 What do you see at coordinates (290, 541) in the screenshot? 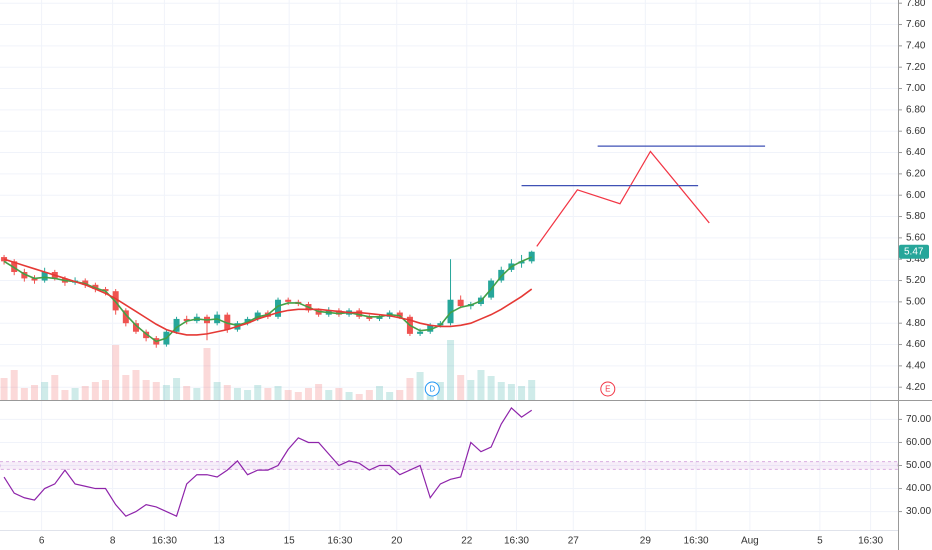
I see `x-tick-label: 15` at bounding box center [290, 541].